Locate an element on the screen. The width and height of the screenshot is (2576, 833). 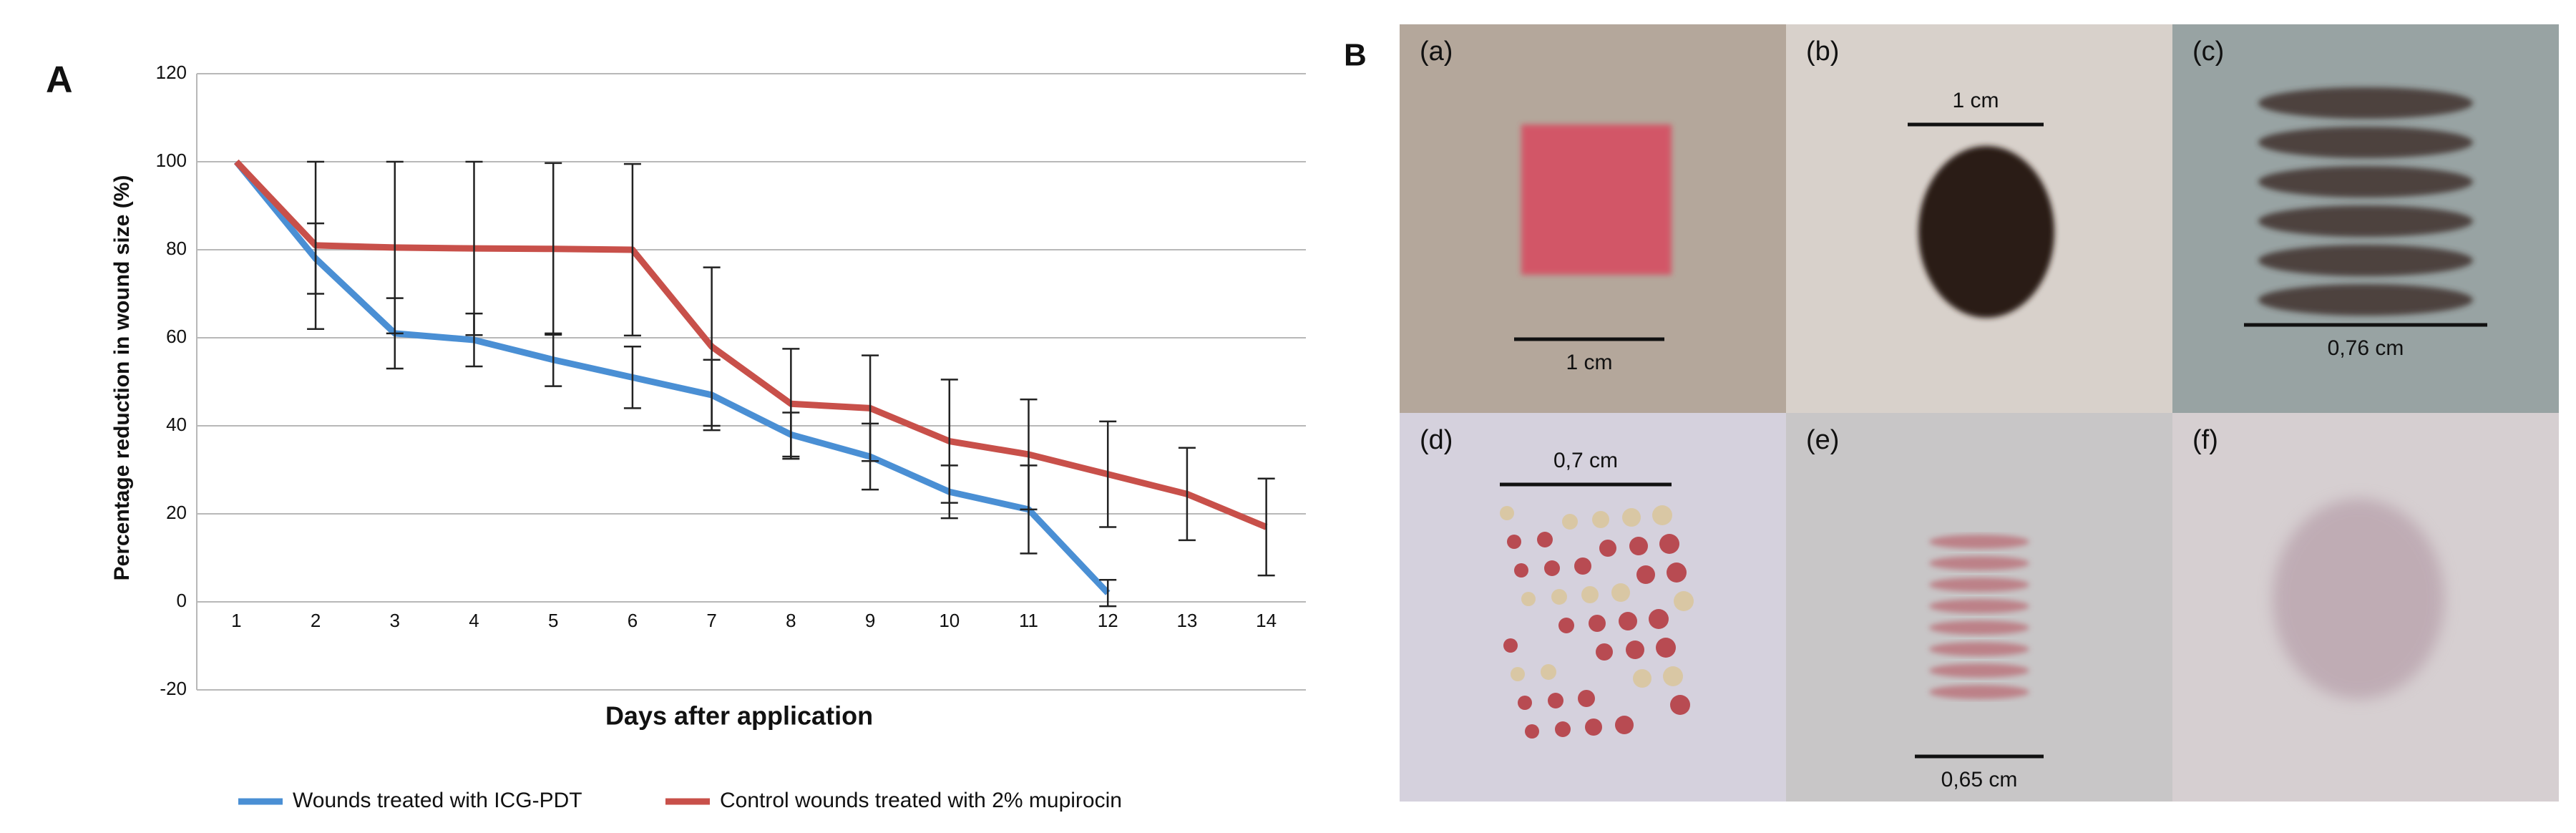
photo-panel: (f) is located at coordinates (2365, 607).